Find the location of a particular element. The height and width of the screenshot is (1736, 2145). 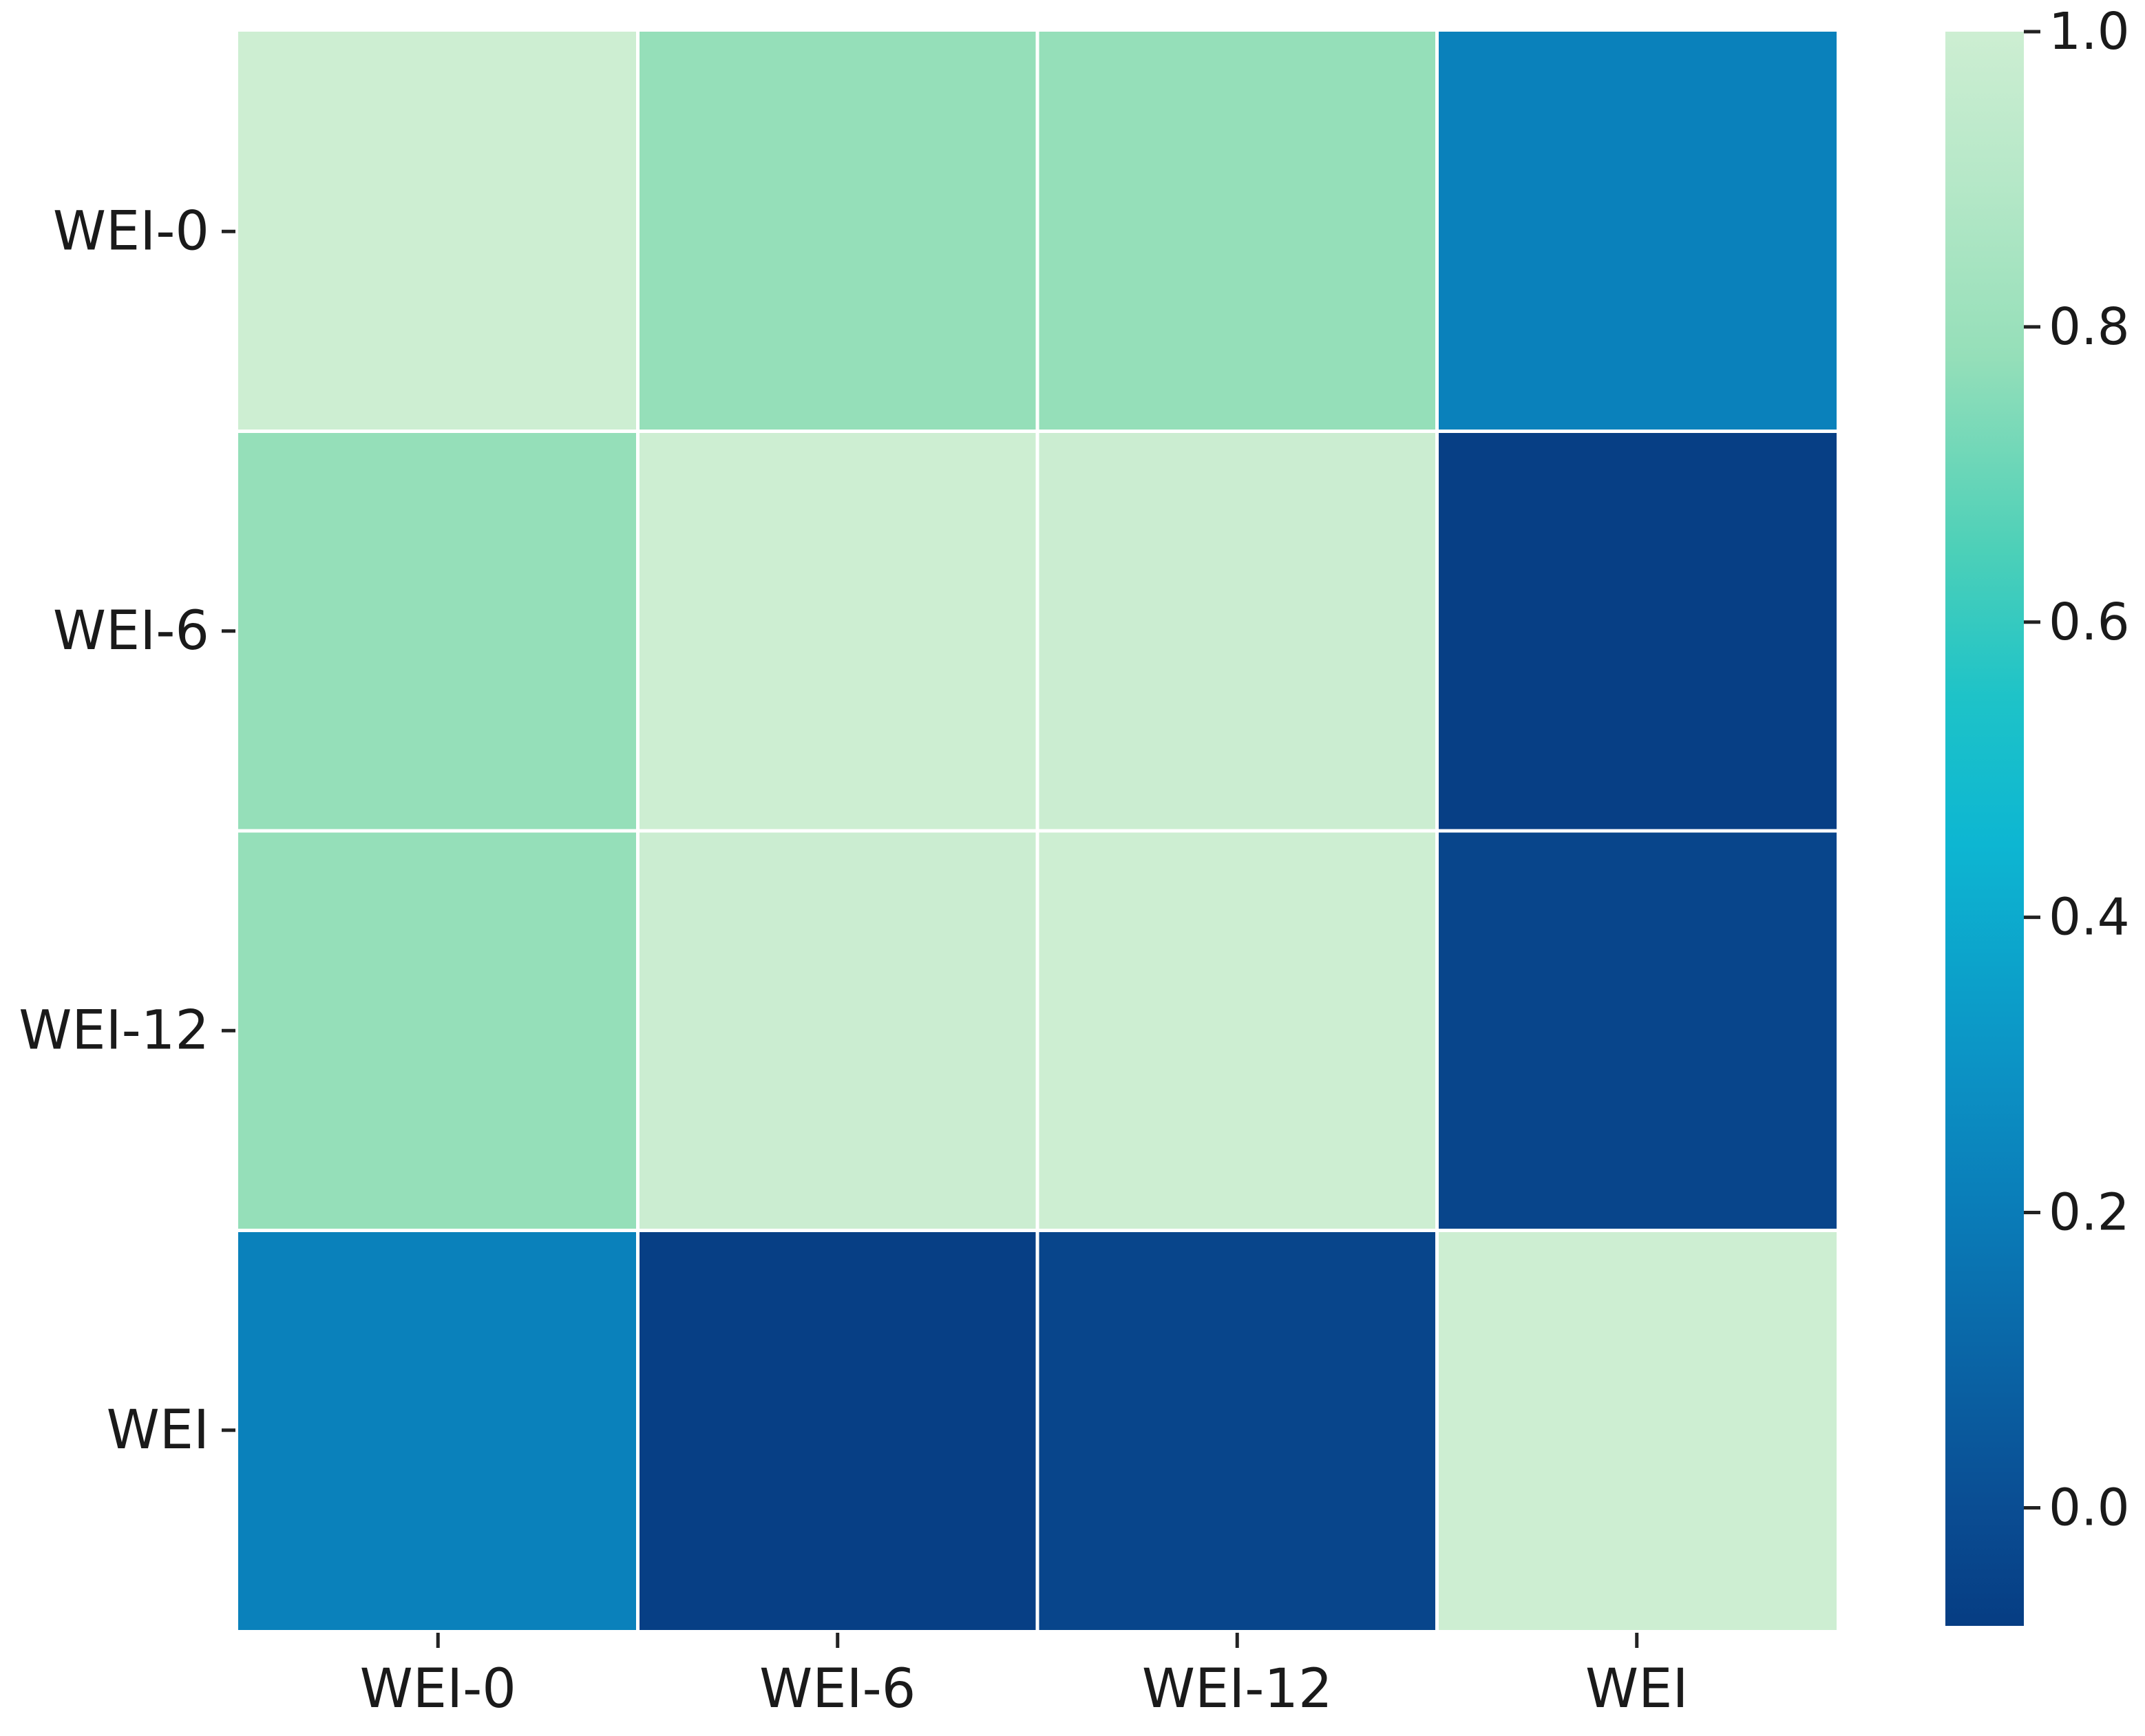

y-tick-label-wei: WEI is located at coordinates (158, 1430).